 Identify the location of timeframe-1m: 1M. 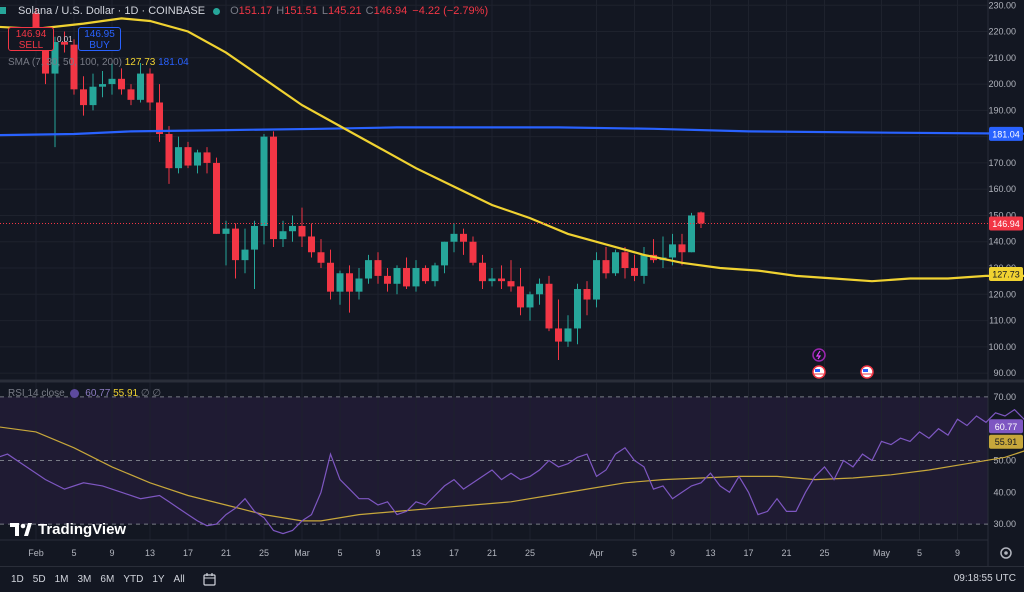
(61, 579).